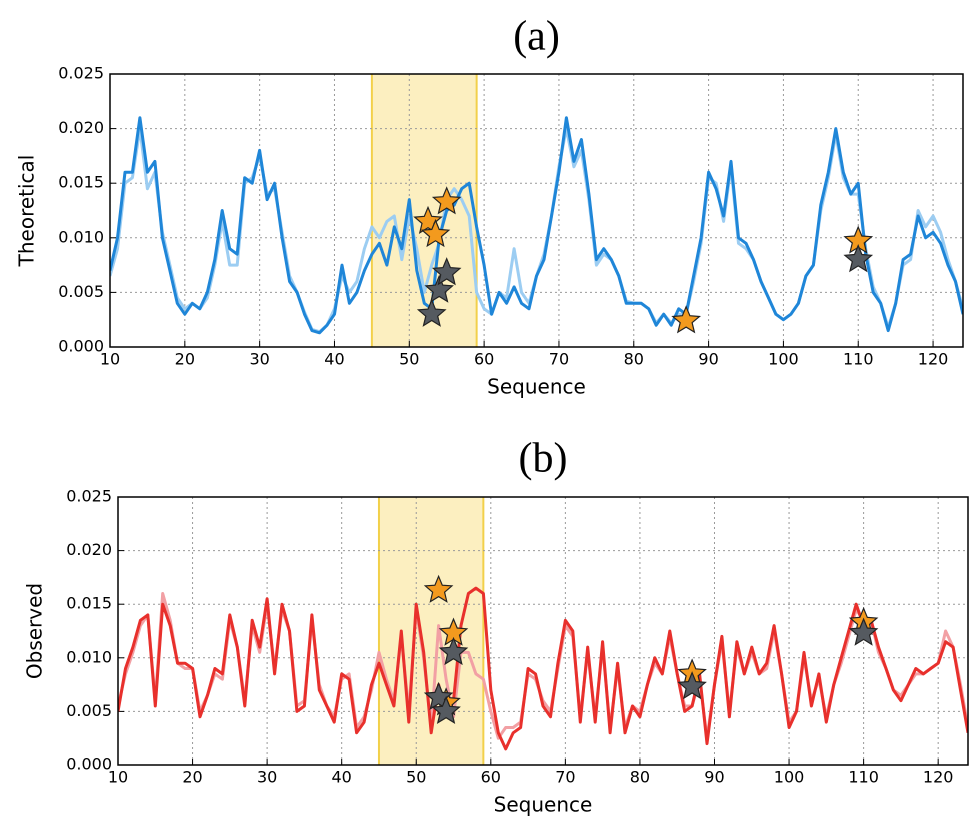 This screenshot has height=821, width=973. I want to click on y-axis-label: Theoretical, so click(27, 211).